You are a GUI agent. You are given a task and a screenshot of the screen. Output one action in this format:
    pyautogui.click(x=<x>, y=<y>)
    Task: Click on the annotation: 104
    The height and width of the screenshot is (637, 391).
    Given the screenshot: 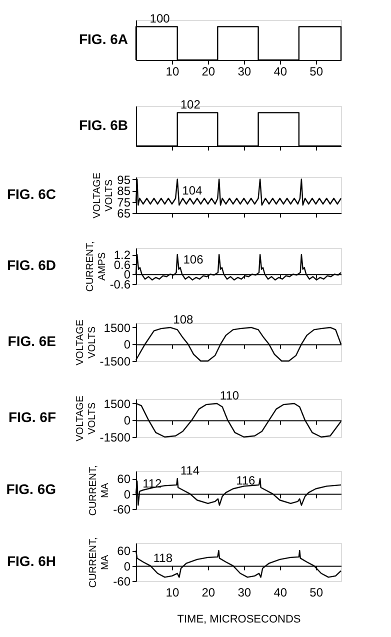 What is the action you would take?
    pyautogui.click(x=192, y=190)
    